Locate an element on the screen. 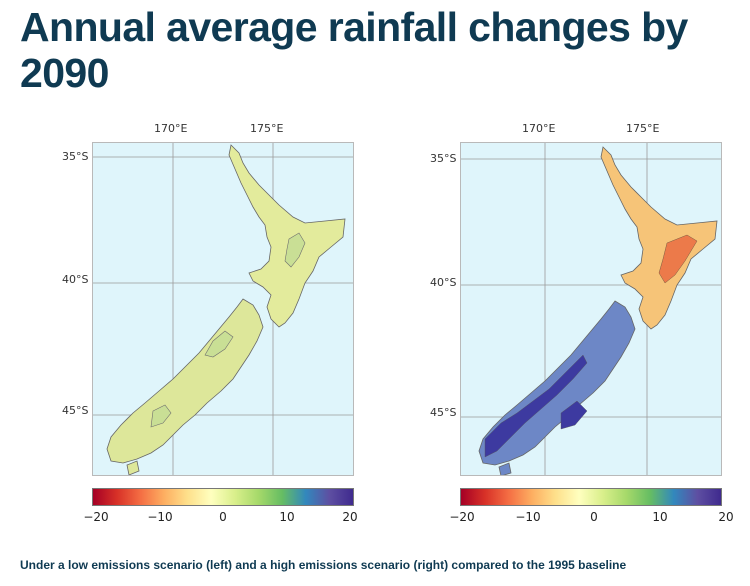  north-island-low is located at coordinates (287, 236).